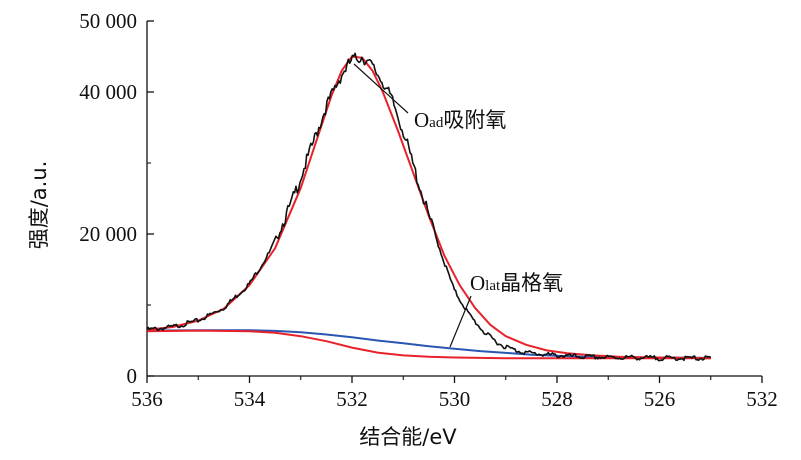 This screenshot has height=460, width=801. I want to click on adsorbed-oxygen-label: Oad吸附氧, so click(460, 120).